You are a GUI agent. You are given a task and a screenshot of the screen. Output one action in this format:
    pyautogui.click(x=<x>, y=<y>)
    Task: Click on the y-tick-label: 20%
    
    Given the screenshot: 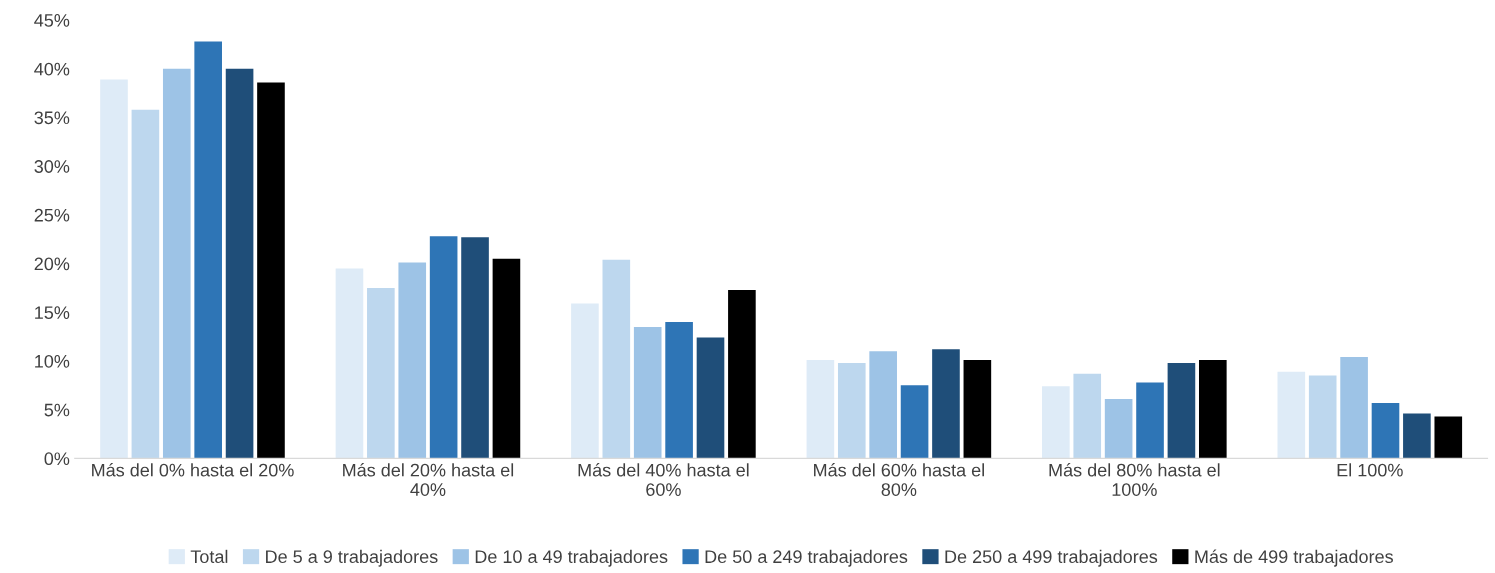 What is the action you would take?
    pyautogui.click(x=52, y=264)
    